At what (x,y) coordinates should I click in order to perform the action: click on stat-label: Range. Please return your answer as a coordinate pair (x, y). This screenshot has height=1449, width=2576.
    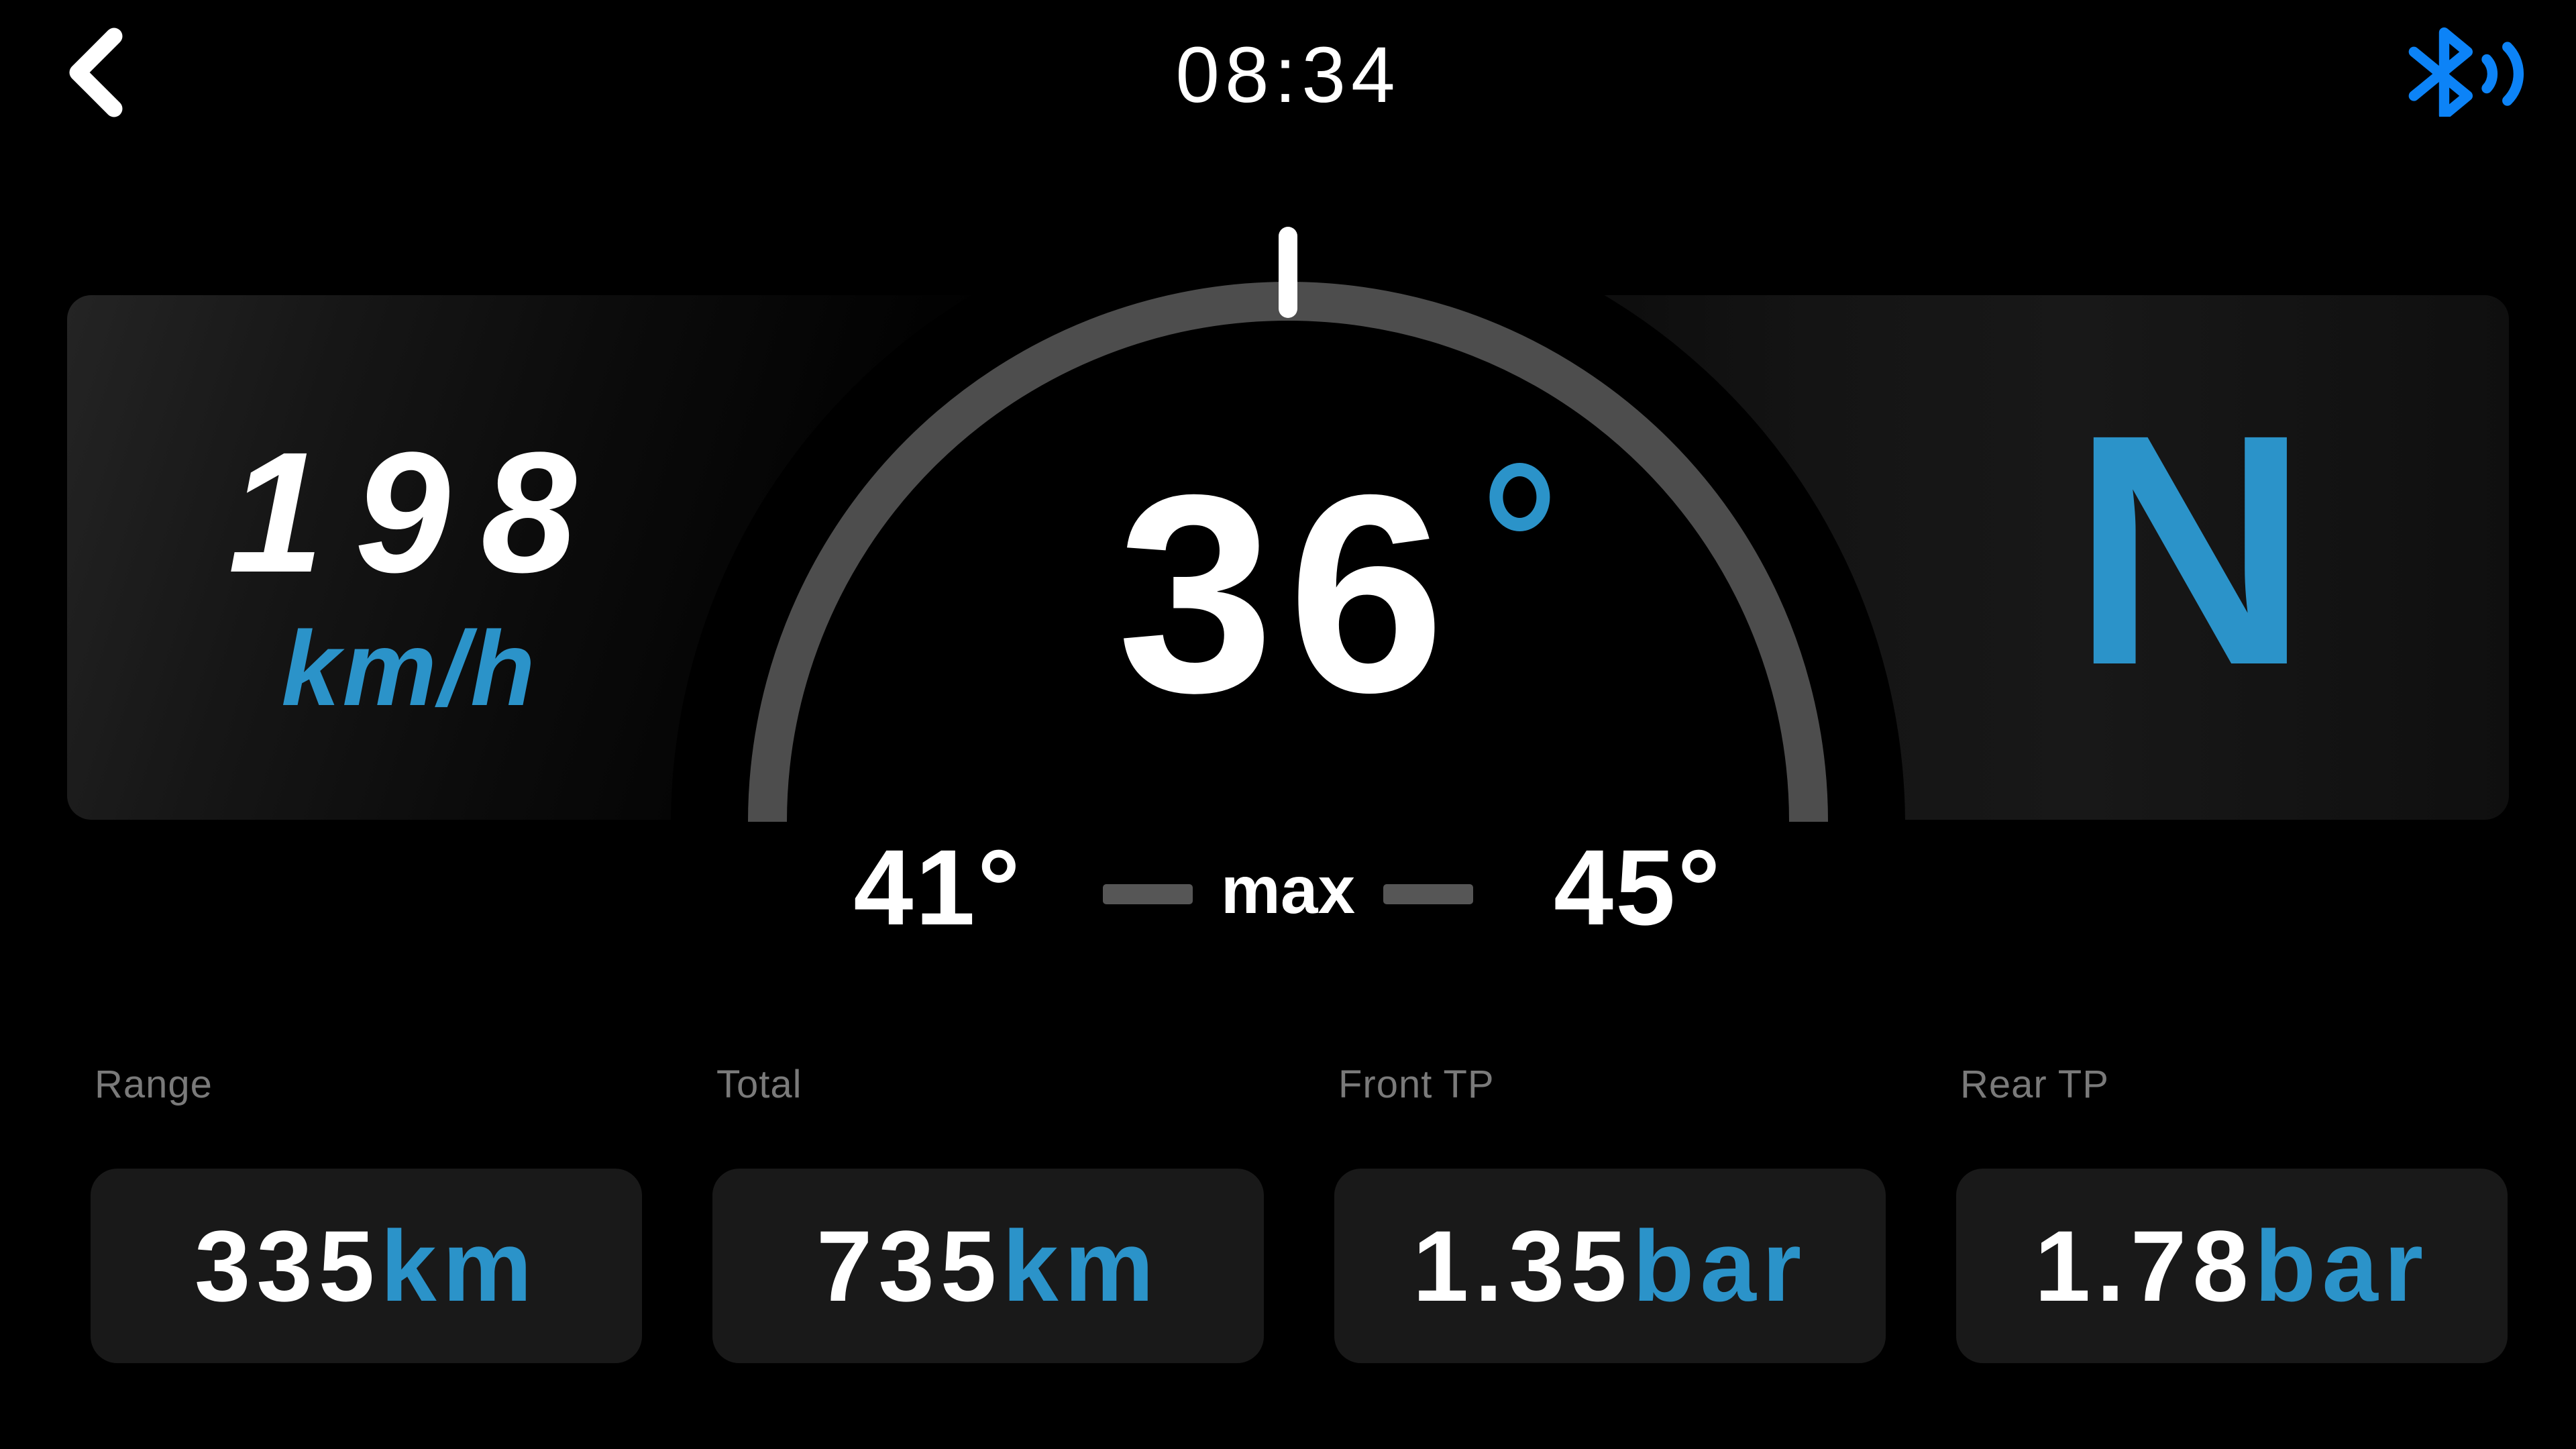
    Looking at the image, I should click on (154, 1084).